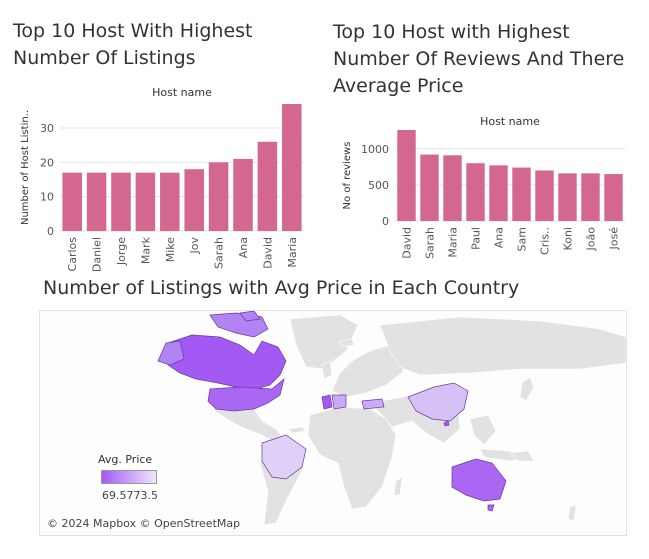 The height and width of the screenshot is (559, 649). Describe the element at coordinates (567, 197) in the screenshot. I see `chart2-bar-koni` at that location.